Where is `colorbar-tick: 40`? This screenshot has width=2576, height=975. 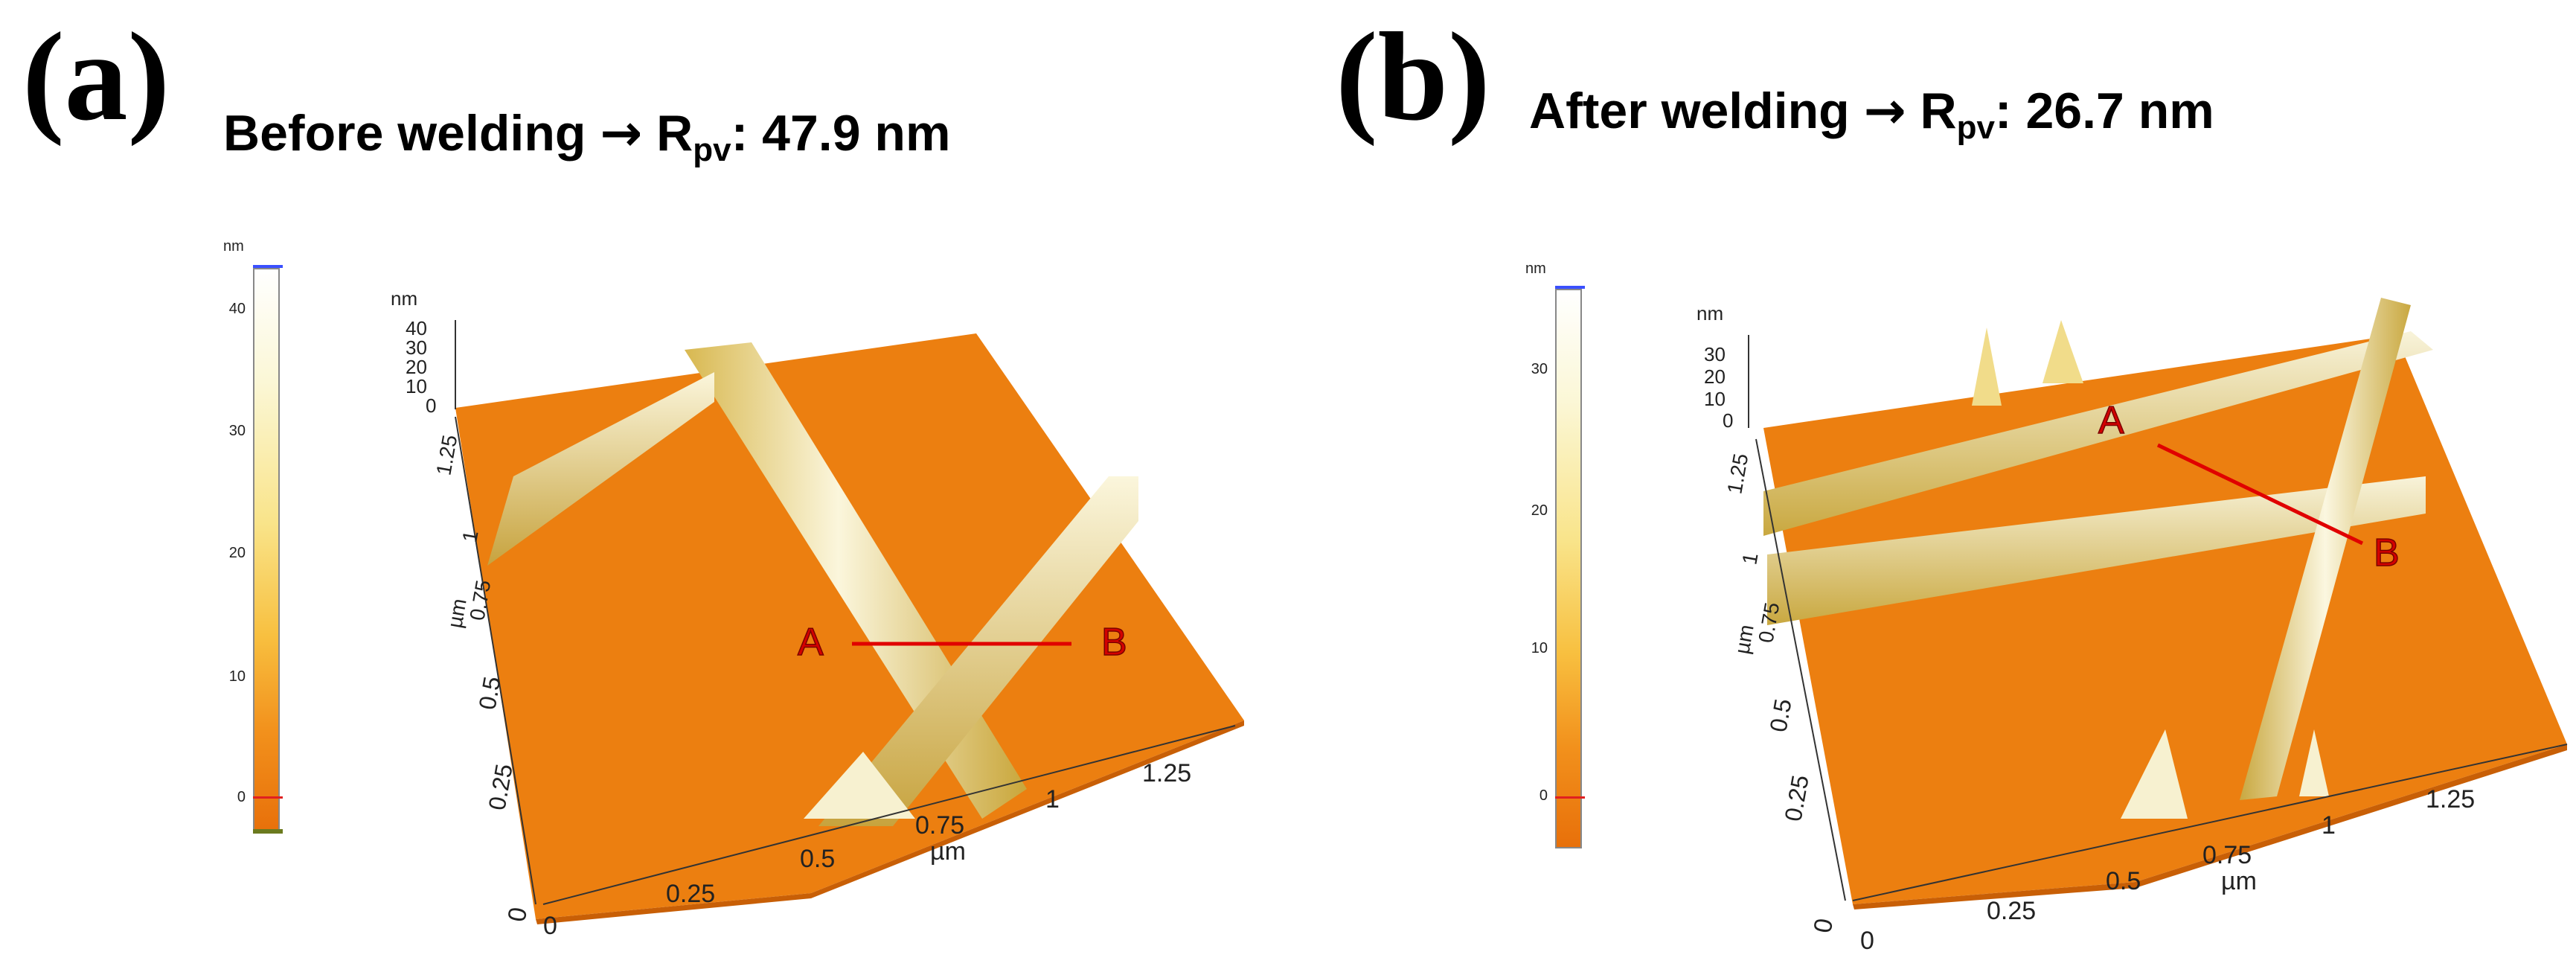
colorbar-tick: 40 is located at coordinates (237, 309).